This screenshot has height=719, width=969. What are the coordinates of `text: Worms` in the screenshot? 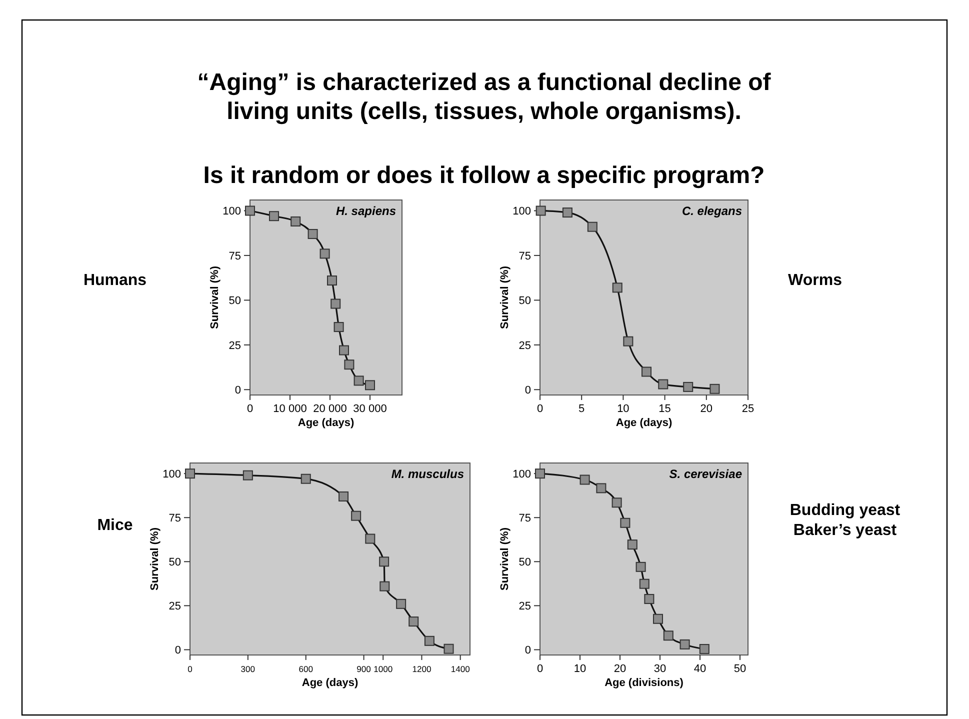 It's located at (815, 280).